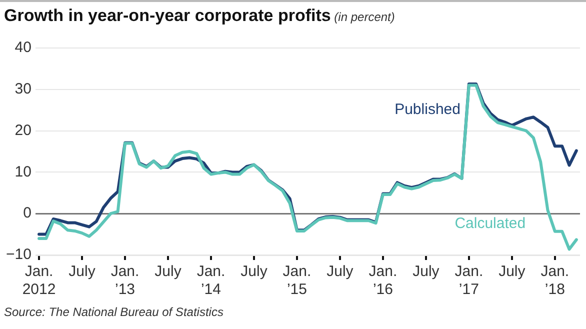 The width and height of the screenshot is (586, 329). I want to click on y-tick-label: 20, so click(23, 130).